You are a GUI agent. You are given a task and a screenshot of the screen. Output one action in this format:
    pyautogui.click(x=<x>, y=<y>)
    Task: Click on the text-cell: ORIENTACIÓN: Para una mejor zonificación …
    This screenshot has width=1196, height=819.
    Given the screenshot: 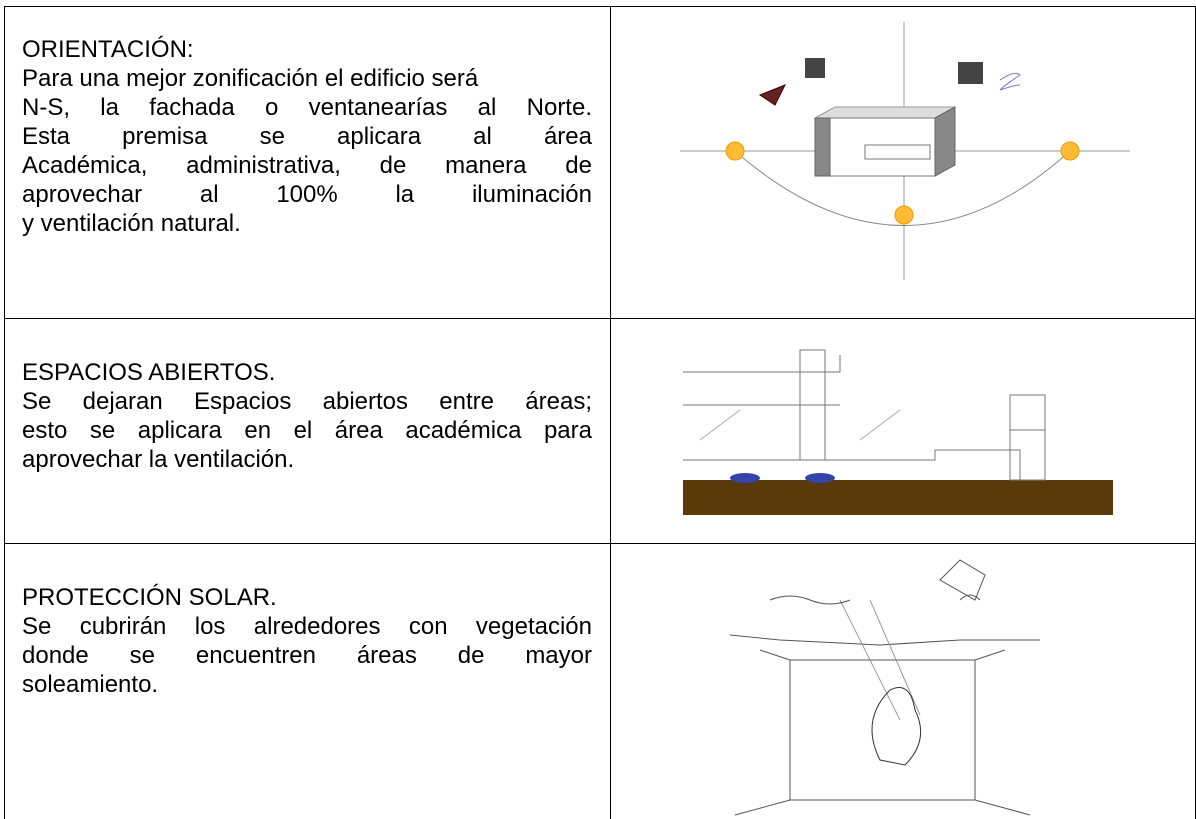 What is the action you would take?
    pyautogui.click(x=307, y=136)
    